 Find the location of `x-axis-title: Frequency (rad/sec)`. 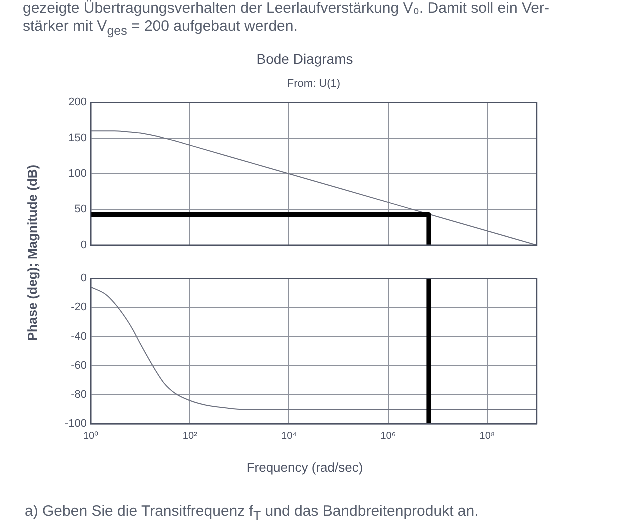

x-axis-title: Frequency (rad/sec) is located at coordinates (305, 468).